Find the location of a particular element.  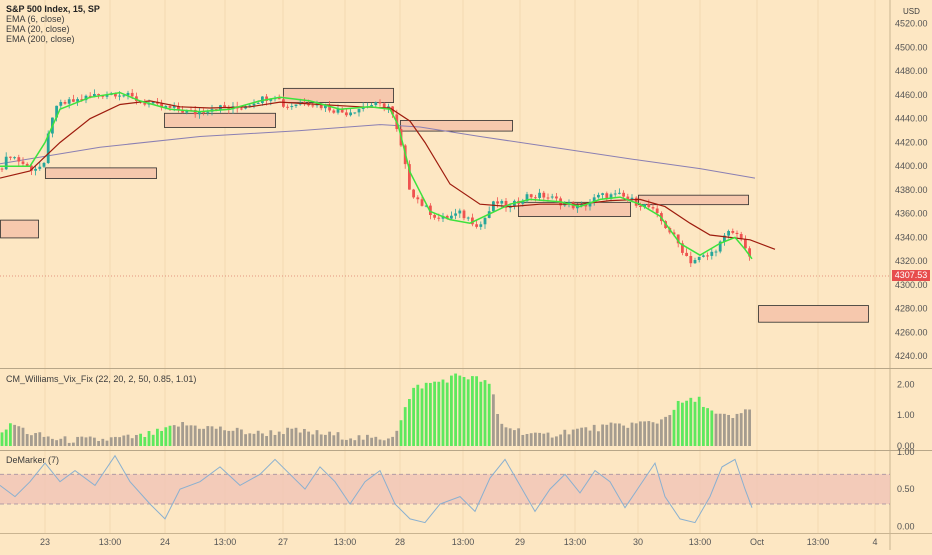

demarker-legend: DeMarker (7) is located at coordinates (33, 460).